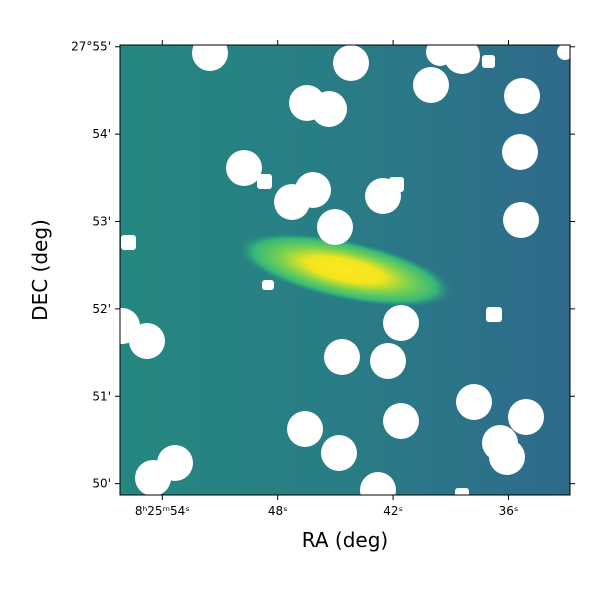 The width and height of the screenshot is (600, 604). What do you see at coordinates (91, 47) in the screenshot?
I see `y-tick-label: 27°55'` at bounding box center [91, 47].